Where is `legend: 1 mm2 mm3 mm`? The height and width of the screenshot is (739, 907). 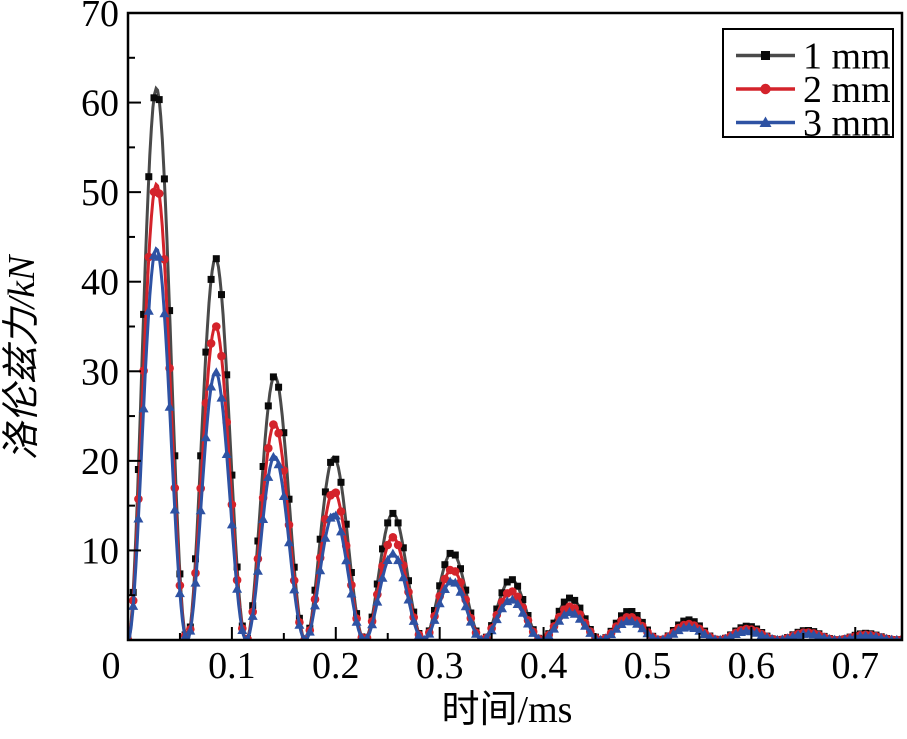
legend: 1 mm2 mm3 mm is located at coordinates (808, 86).